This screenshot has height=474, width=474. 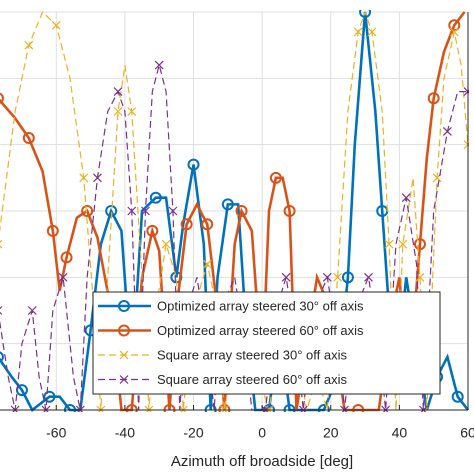 What do you see at coordinates (125, 433) in the screenshot?
I see `x-tick-label: -40` at bounding box center [125, 433].